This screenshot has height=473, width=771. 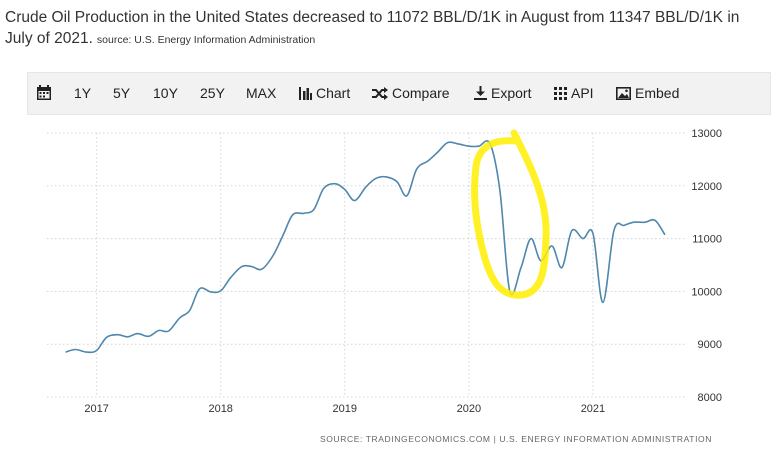 What do you see at coordinates (593, 409) in the screenshot?
I see `x-tick-label: 2021` at bounding box center [593, 409].